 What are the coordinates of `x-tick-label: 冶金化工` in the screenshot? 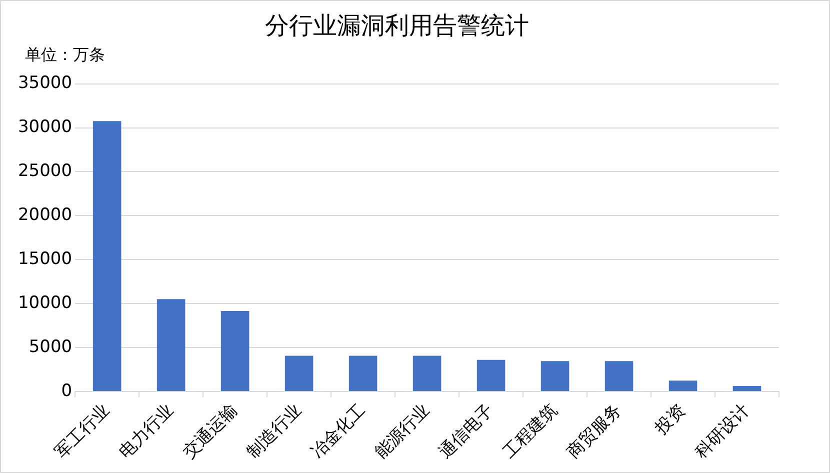 It's located at (338, 431).